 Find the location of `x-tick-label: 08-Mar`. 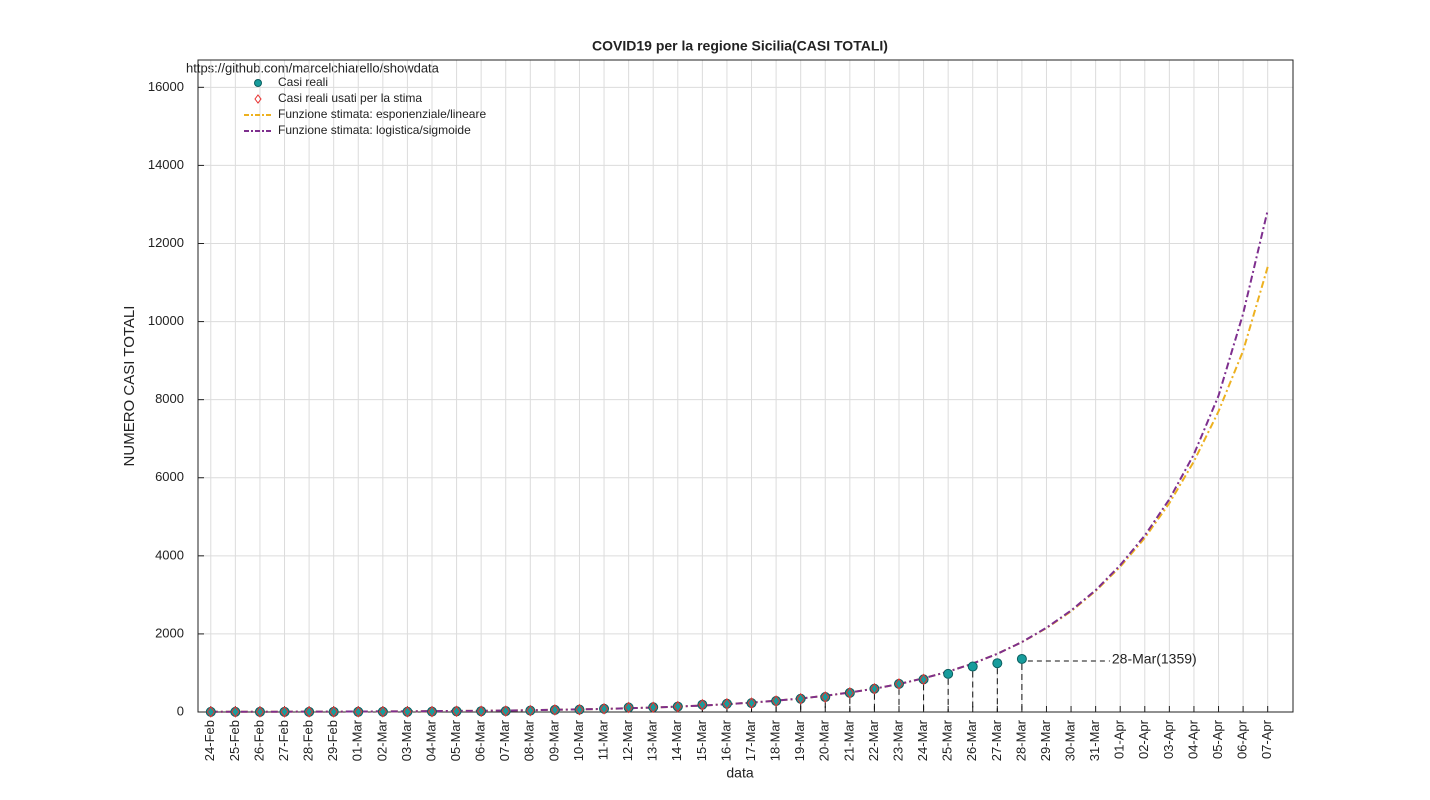

x-tick-label: 08-Mar is located at coordinates (529, 740).